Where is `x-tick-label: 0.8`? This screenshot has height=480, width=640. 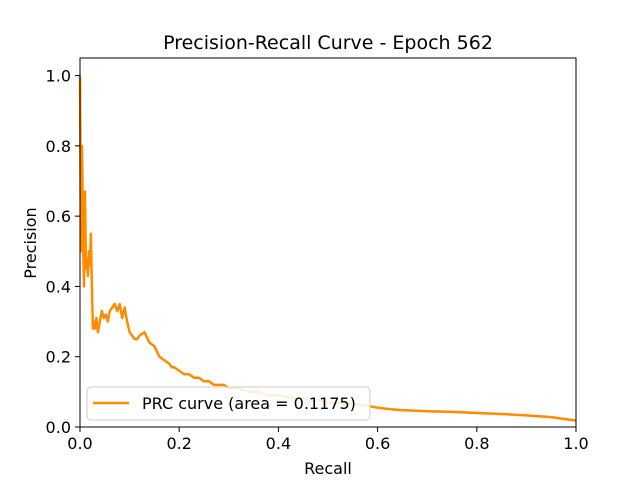
x-tick-label: 0.8 is located at coordinates (476, 443).